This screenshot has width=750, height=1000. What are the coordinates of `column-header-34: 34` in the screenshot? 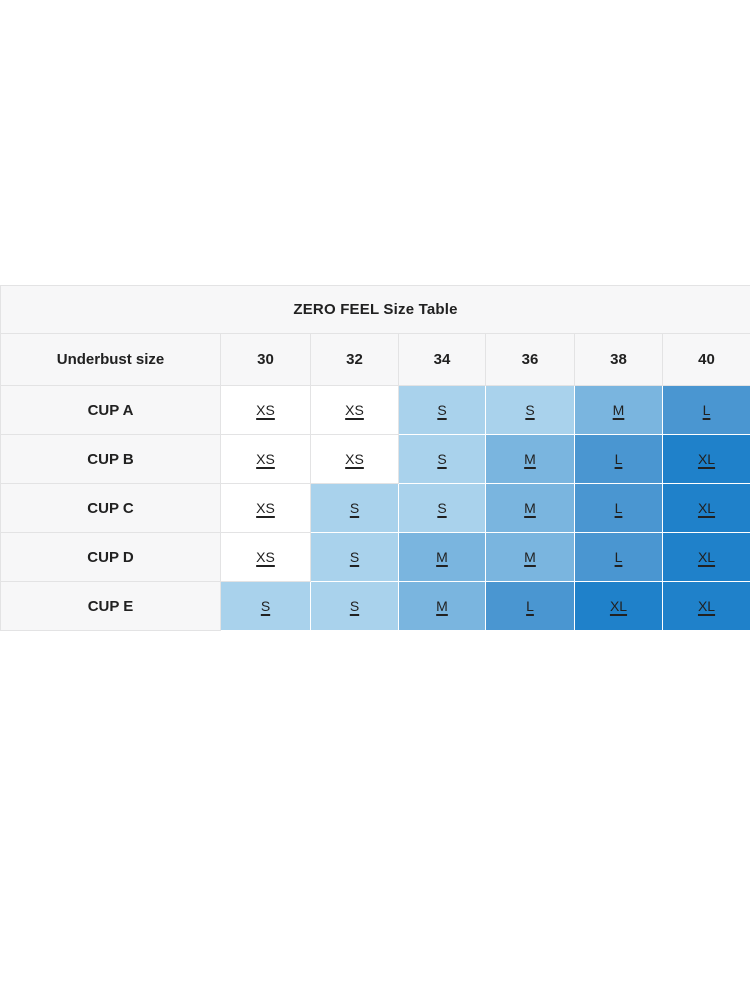 It's located at (442, 359).